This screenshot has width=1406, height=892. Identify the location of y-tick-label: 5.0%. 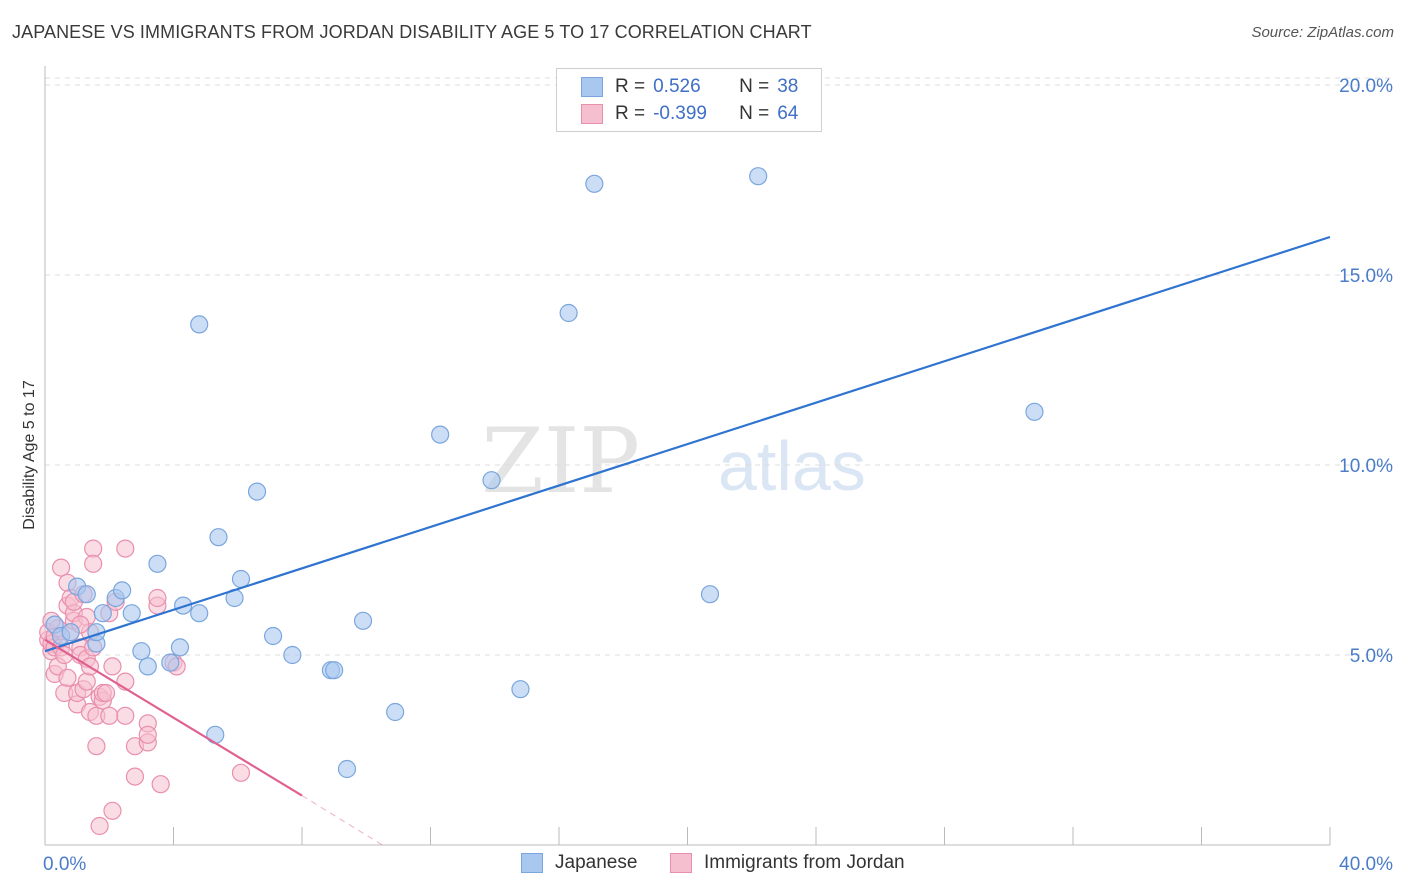
(1371, 656).